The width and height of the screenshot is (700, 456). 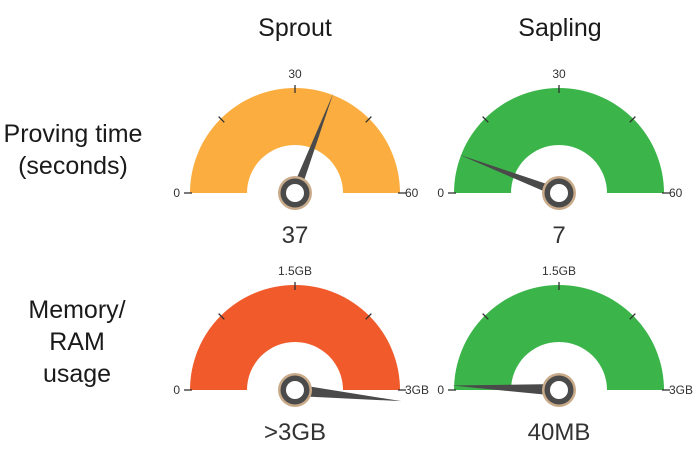 What do you see at coordinates (560, 28) in the screenshot?
I see `column-title-sapling: Sapling` at bounding box center [560, 28].